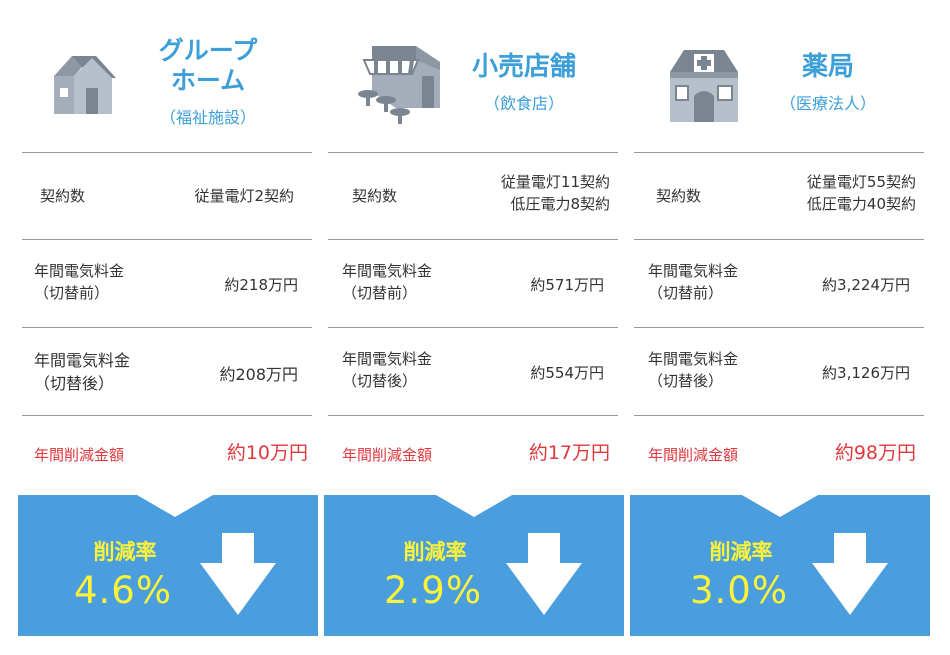  Describe the element at coordinates (168, 565) in the screenshot. I see `reduction-rate-box: 削減率 4.6%` at that location.